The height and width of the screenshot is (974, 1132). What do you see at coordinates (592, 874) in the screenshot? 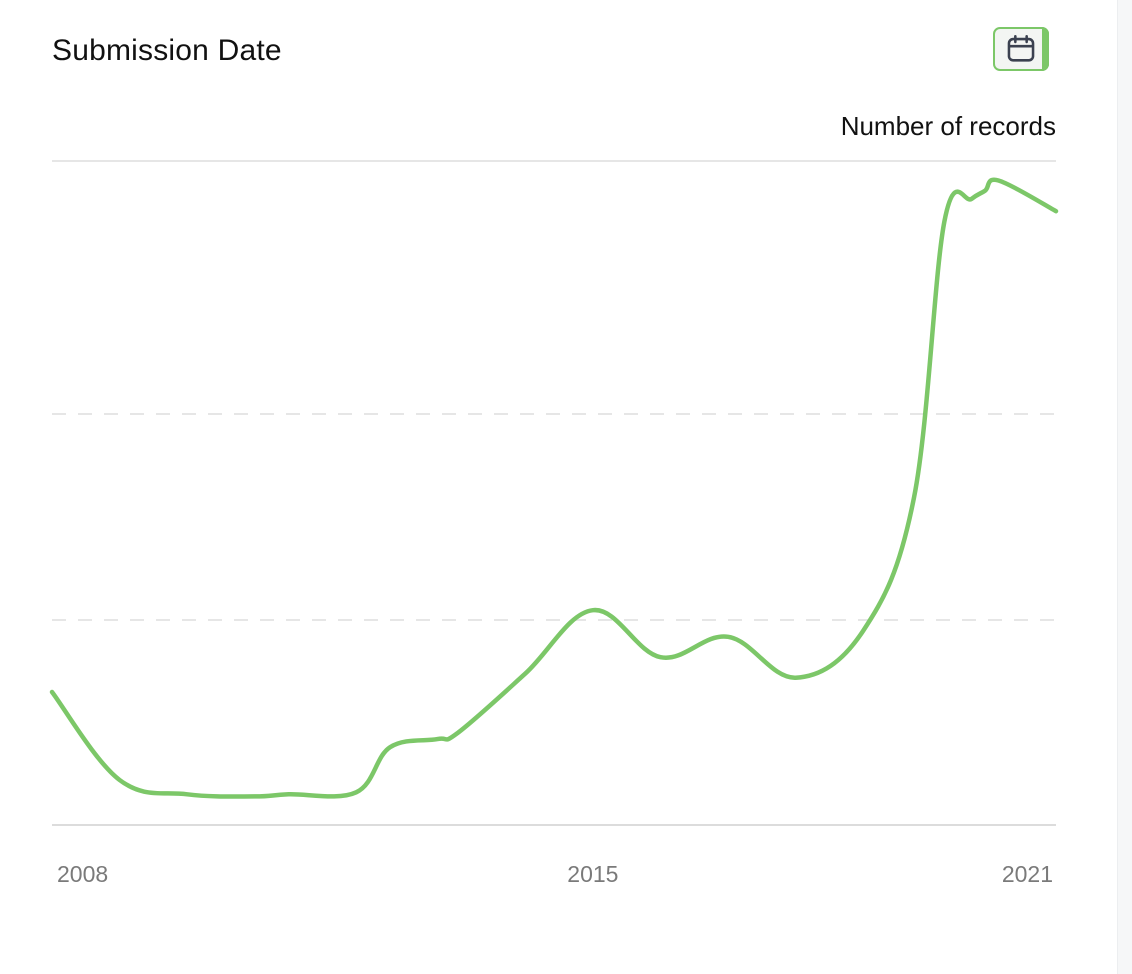
I see `x-tick-label-2015: 2015` at bounding box center [592, 874].